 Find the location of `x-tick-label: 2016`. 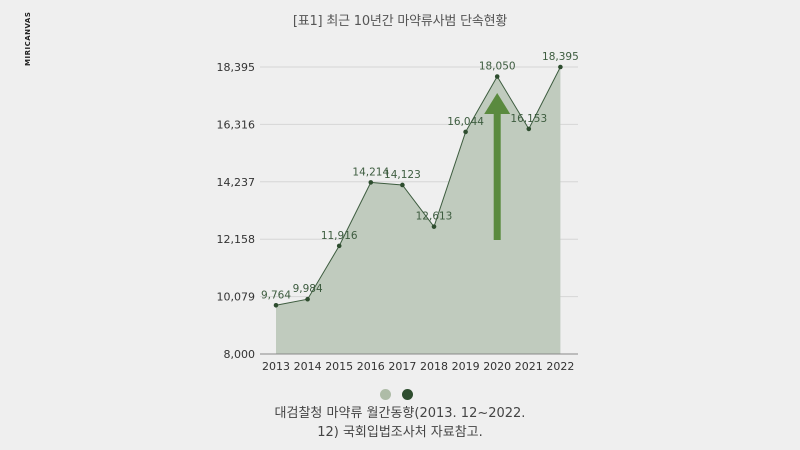

x-tick-label: 2016 is located at coordinates (371, 366).